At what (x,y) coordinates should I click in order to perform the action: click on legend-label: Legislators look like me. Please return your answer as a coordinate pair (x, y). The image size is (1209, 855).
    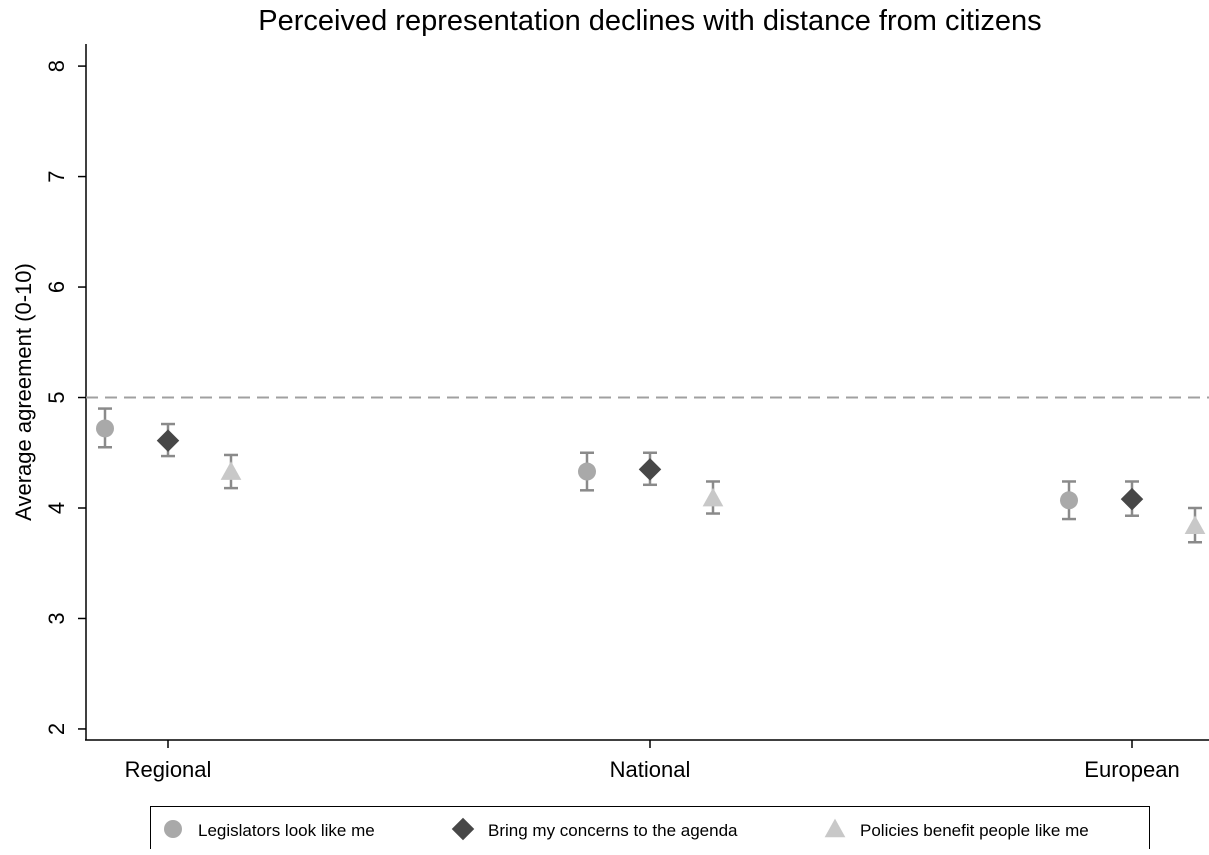
    Looking at the image, I should click on (286, 830).